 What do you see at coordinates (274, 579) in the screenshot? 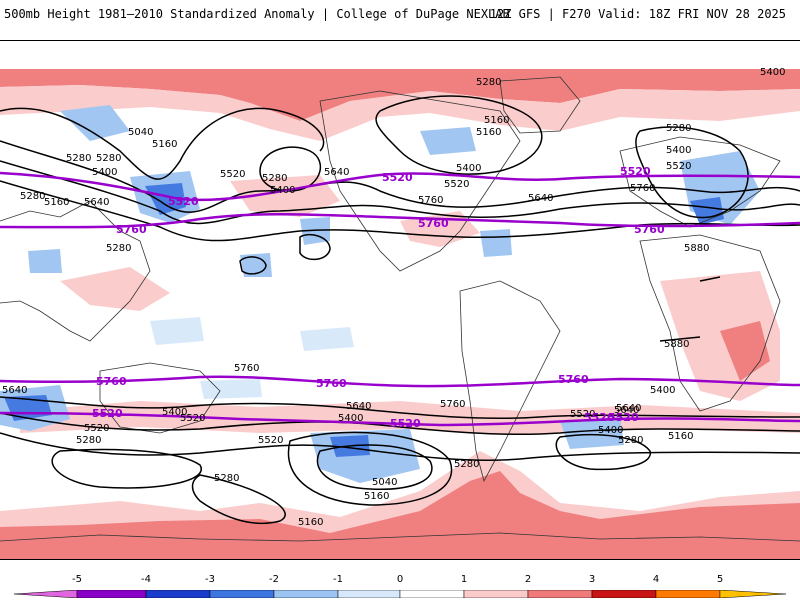
I see `colorbar-tick: -2` at bounding box center [274, 579].